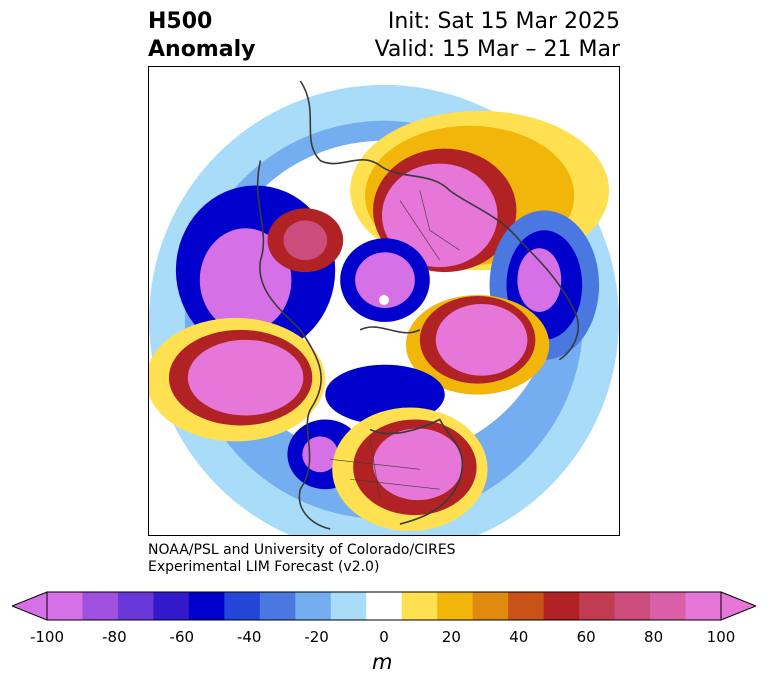 This screenshot has width=768, height=686. What do you see at coordinates (418, 464) in the screenshot?
I see `ridge-east-us-core` at bounding box center [418, 464].